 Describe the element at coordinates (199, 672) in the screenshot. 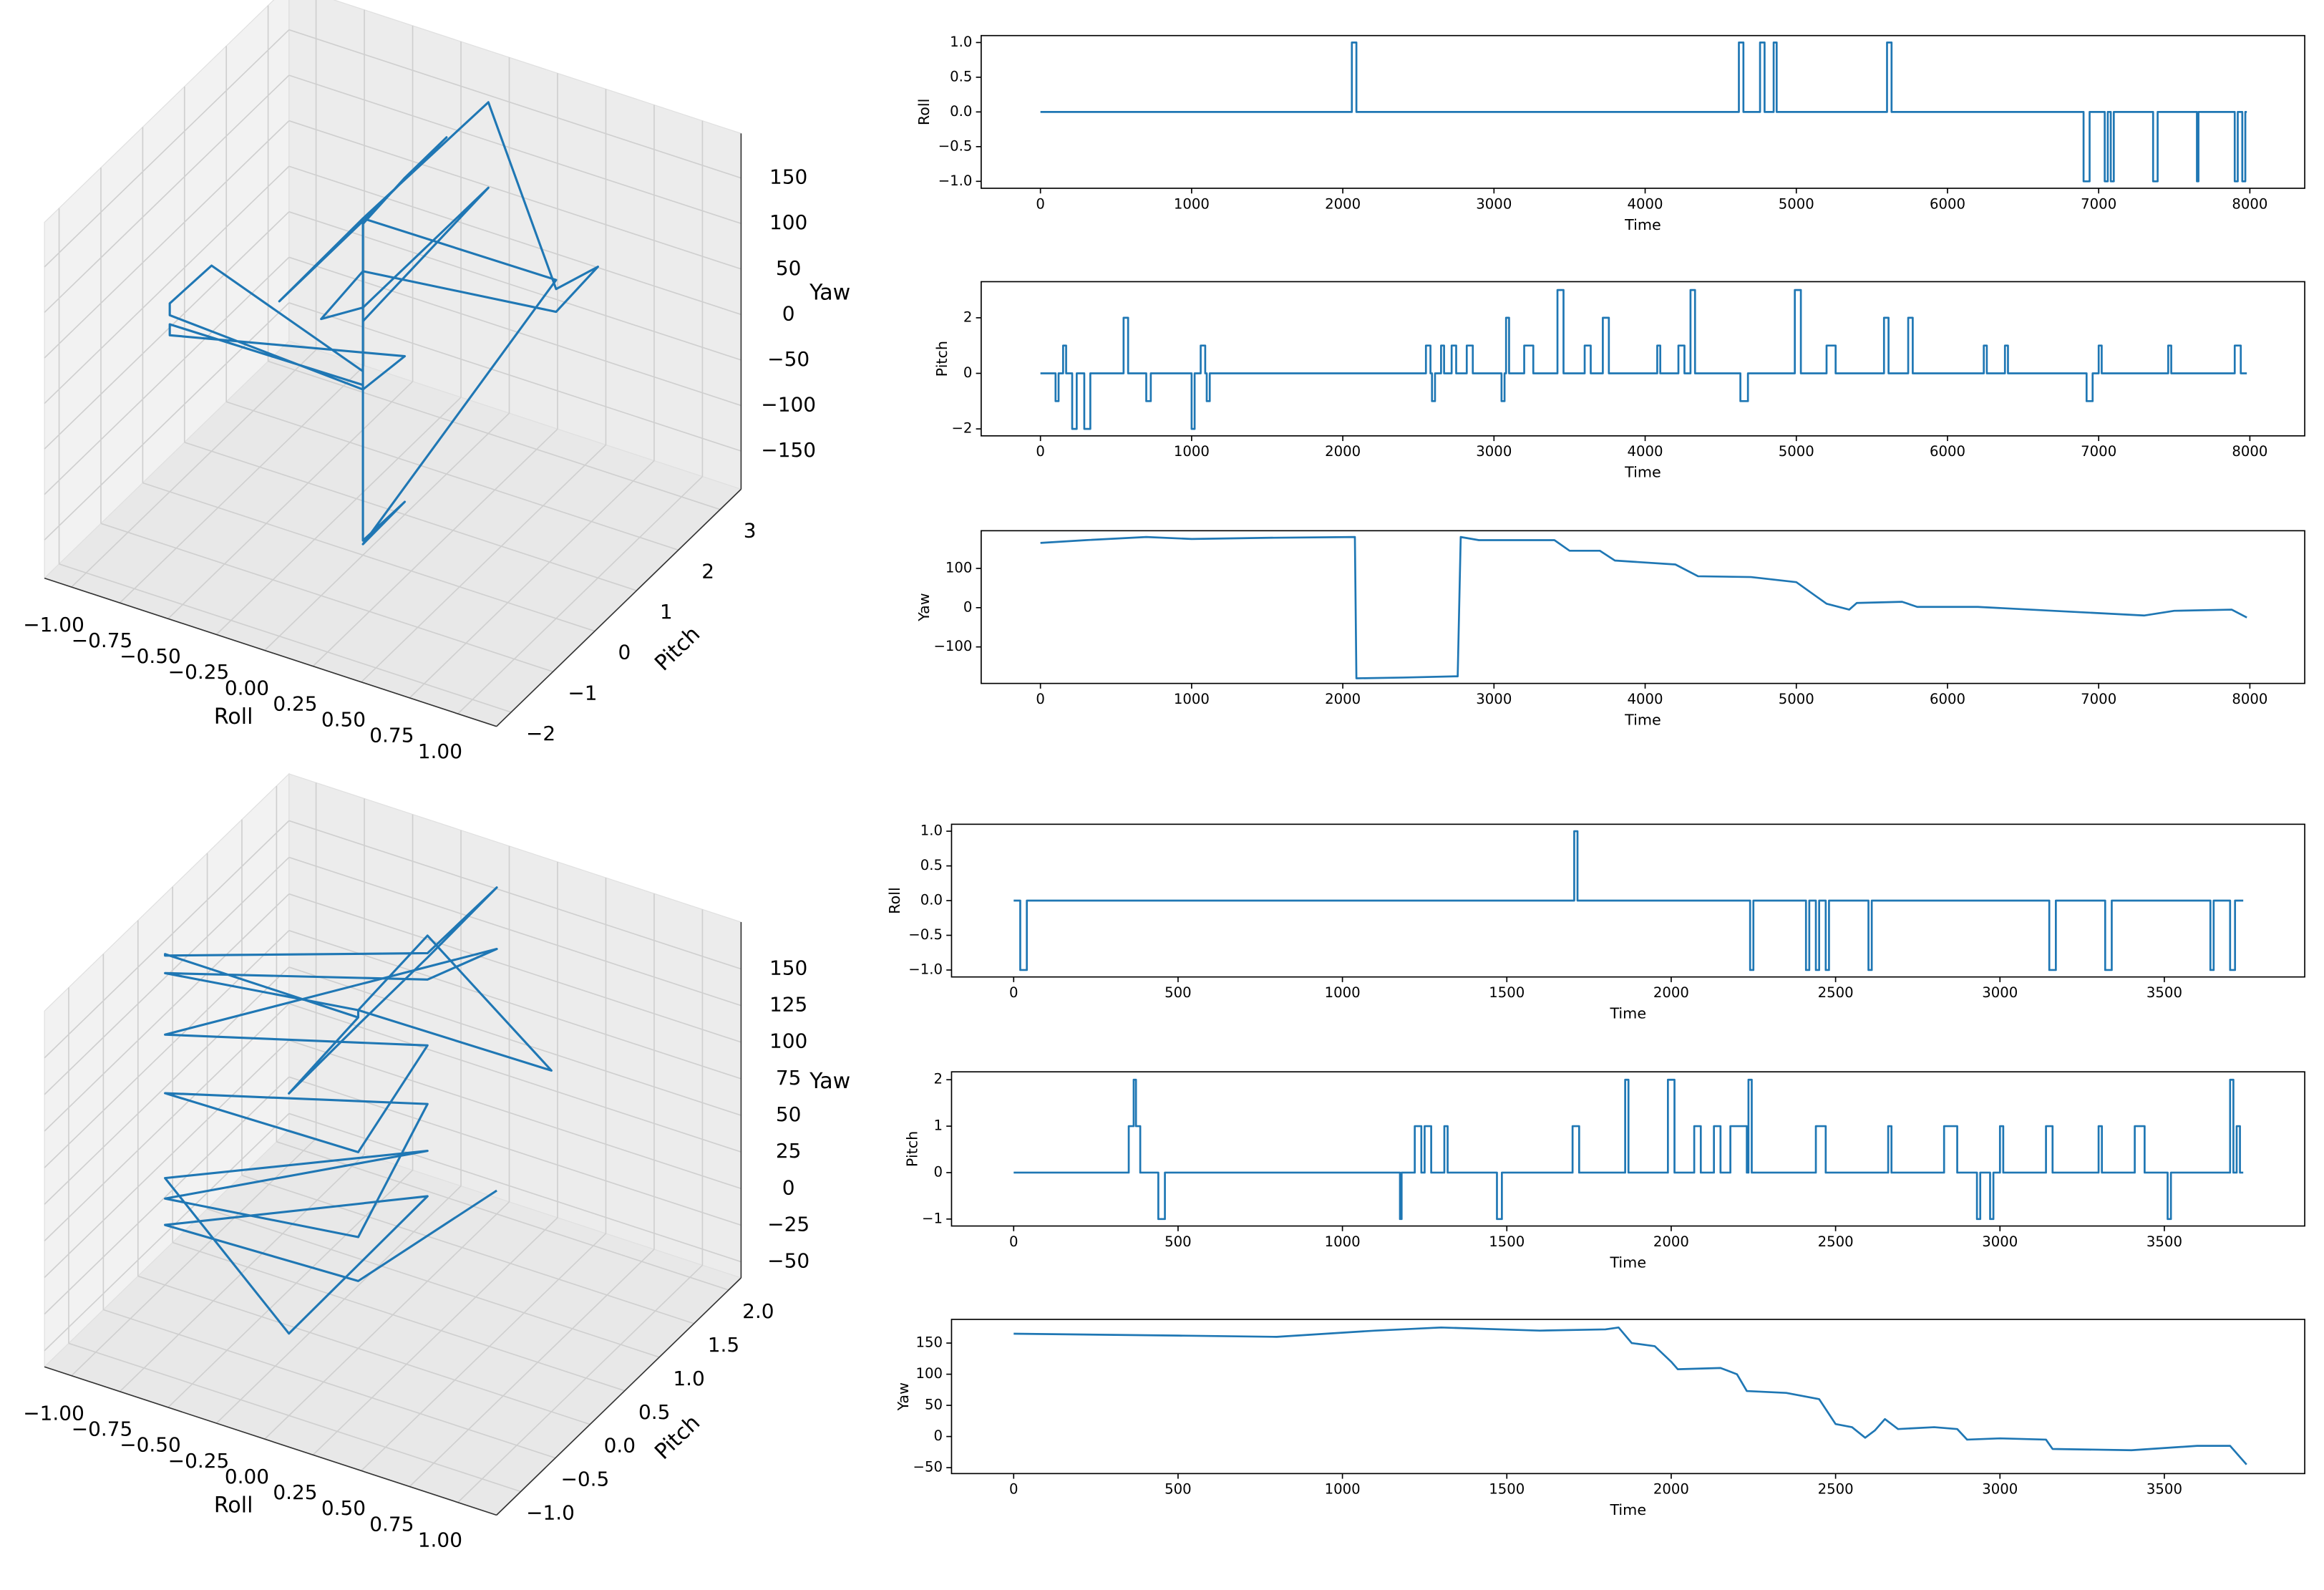

I see `x-tick-label: −0.25` at that location.